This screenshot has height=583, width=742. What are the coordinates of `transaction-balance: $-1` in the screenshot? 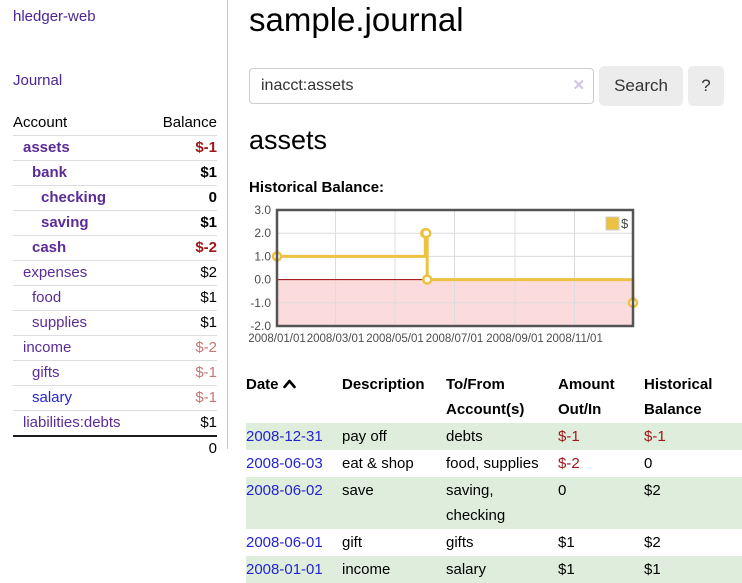 It's located at (655, 436).